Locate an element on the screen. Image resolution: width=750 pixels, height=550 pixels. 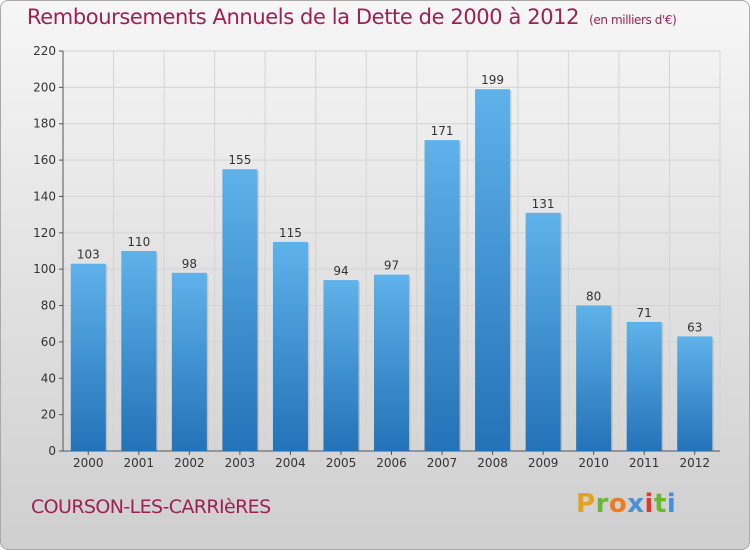
chart-subtitle: (en milliers d'€) is located at coordinates (633, 20).